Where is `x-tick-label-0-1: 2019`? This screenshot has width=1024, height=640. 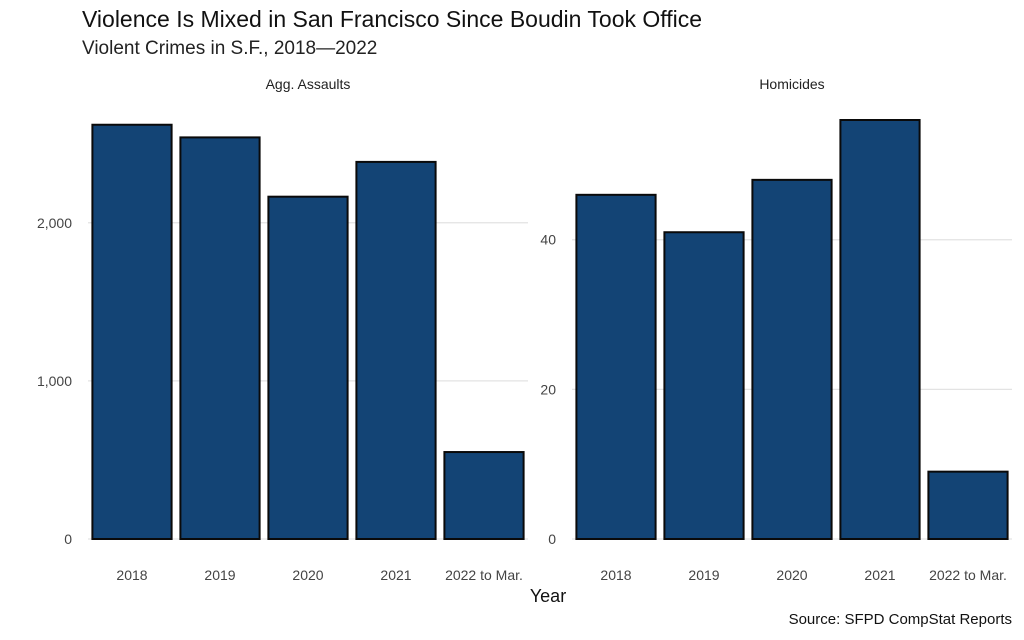
x-tick-label-0-1: 2019 is located at coordinates (219, 575).